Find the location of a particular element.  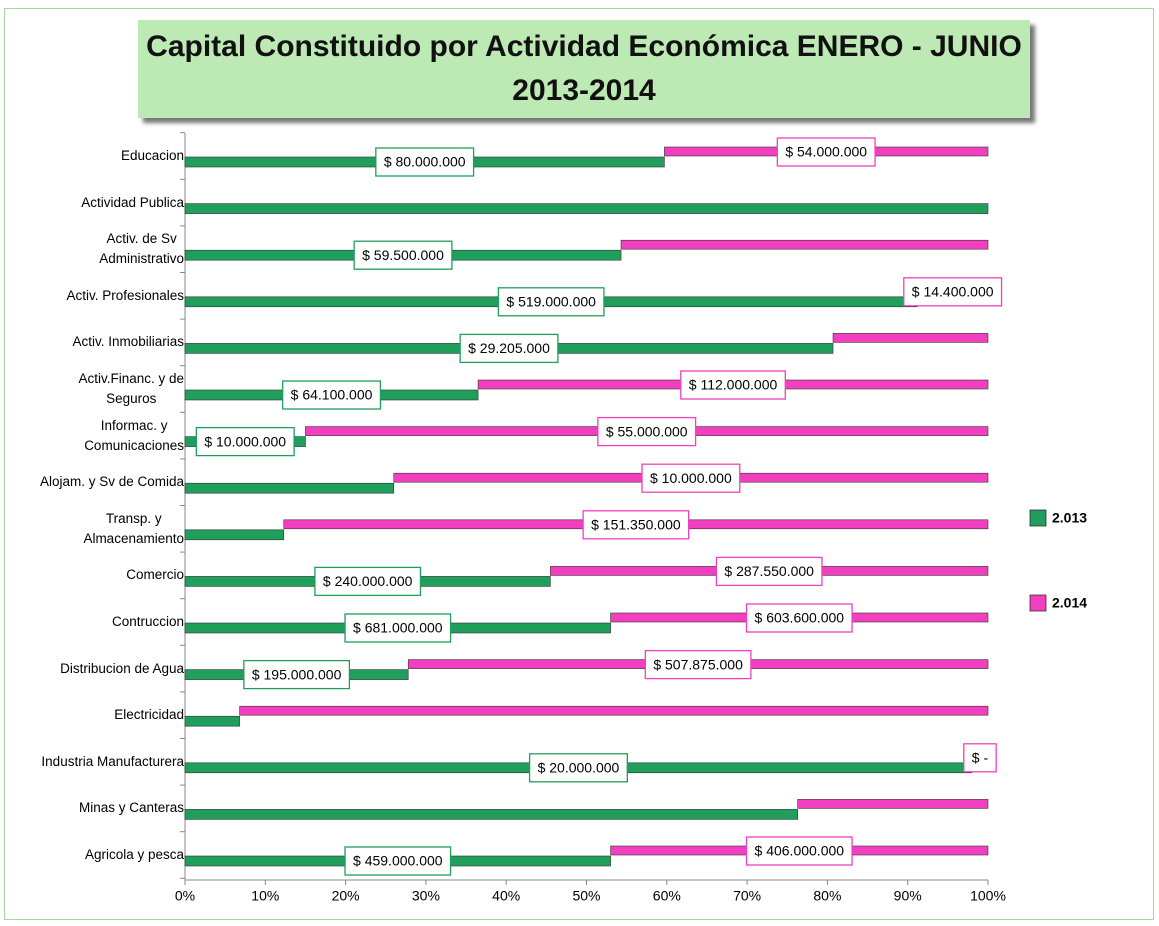

y-tick-label: Activ. Inmobiliarias is located at coordinates (128, 342).